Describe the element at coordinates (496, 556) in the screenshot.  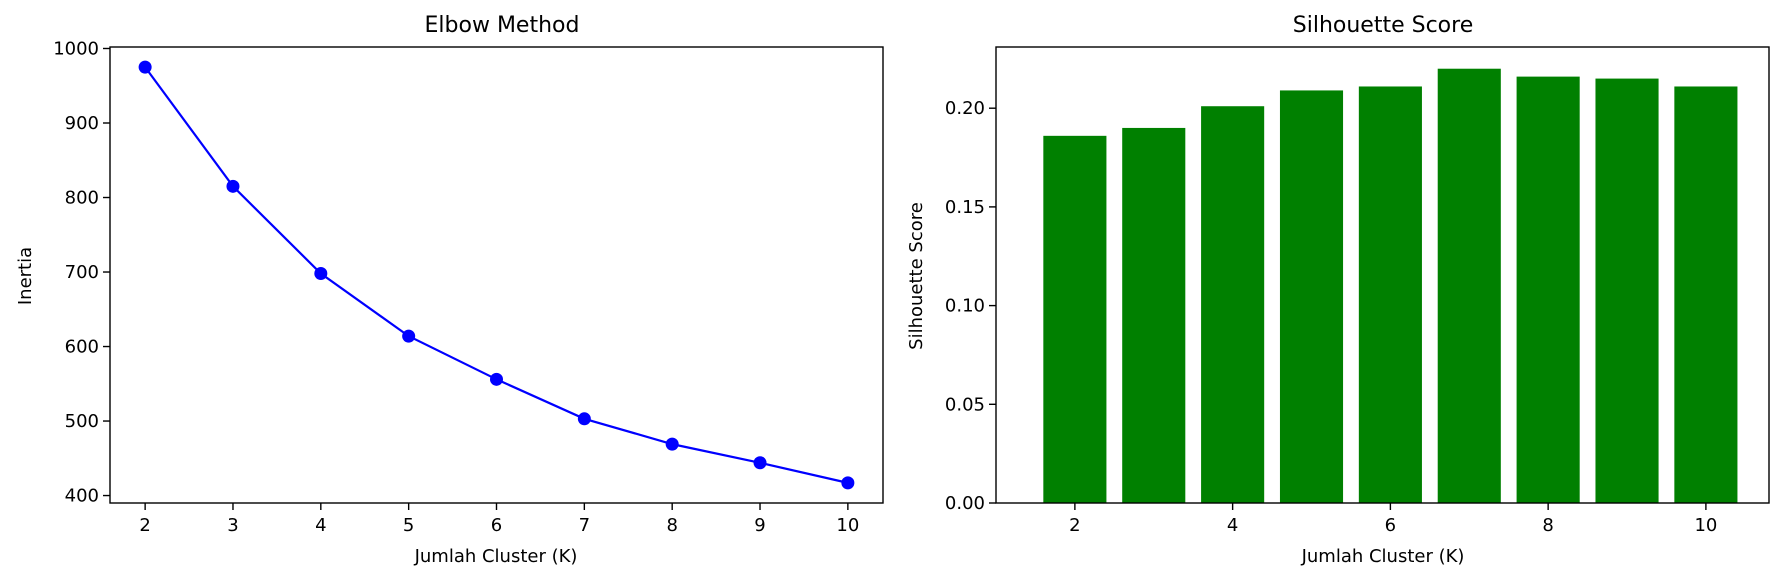
I see `elbow-chart-x-label: Jumlah Cluster (K)` at that location.